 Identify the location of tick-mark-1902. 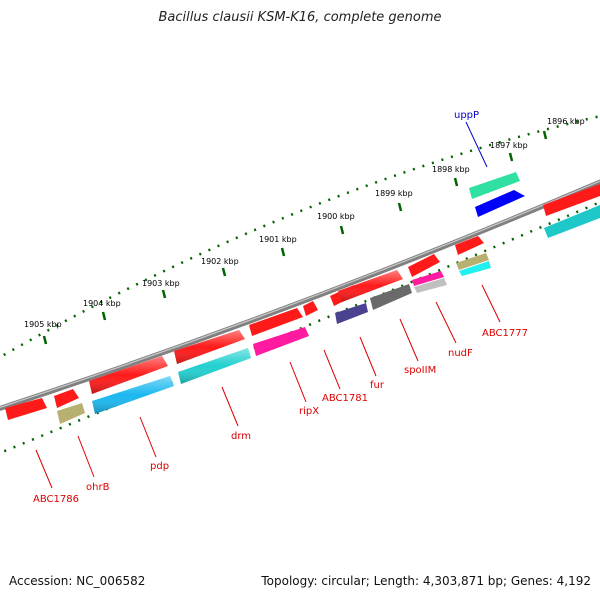
(224, 272).